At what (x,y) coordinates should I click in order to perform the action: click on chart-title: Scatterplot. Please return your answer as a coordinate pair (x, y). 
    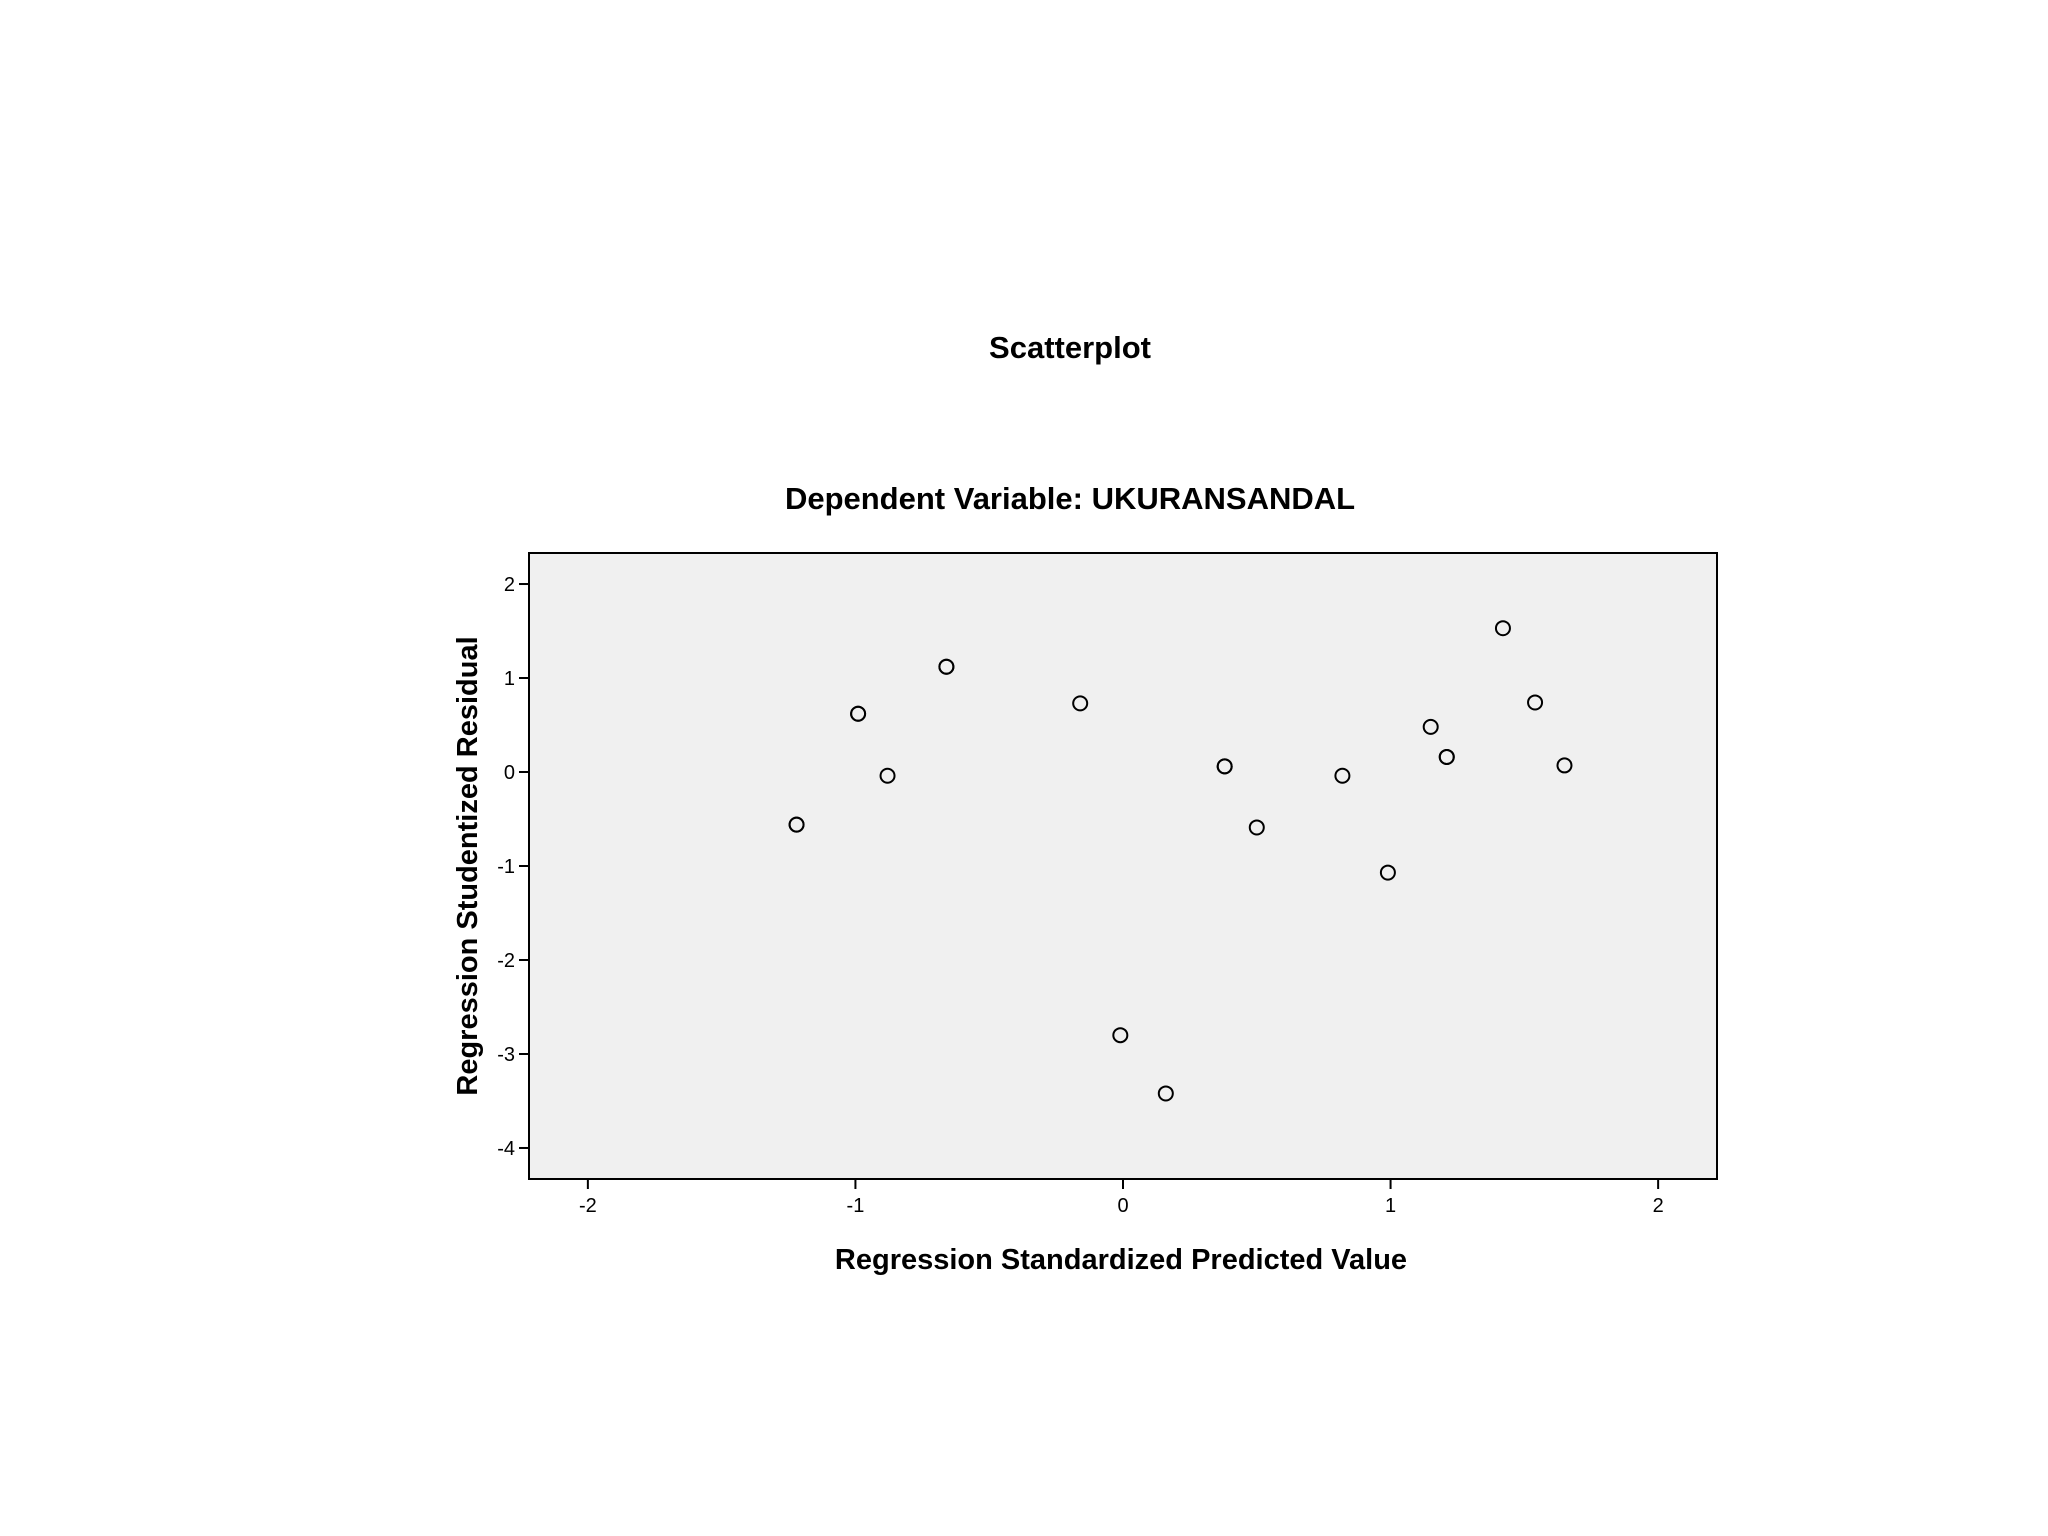
    Looking at the image, I should click on (1070, 347).